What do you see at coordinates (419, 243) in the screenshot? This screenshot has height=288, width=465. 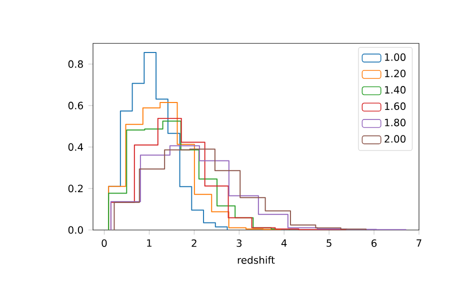 I see `x-tick-label: 7` at bounding box center [419, 243].